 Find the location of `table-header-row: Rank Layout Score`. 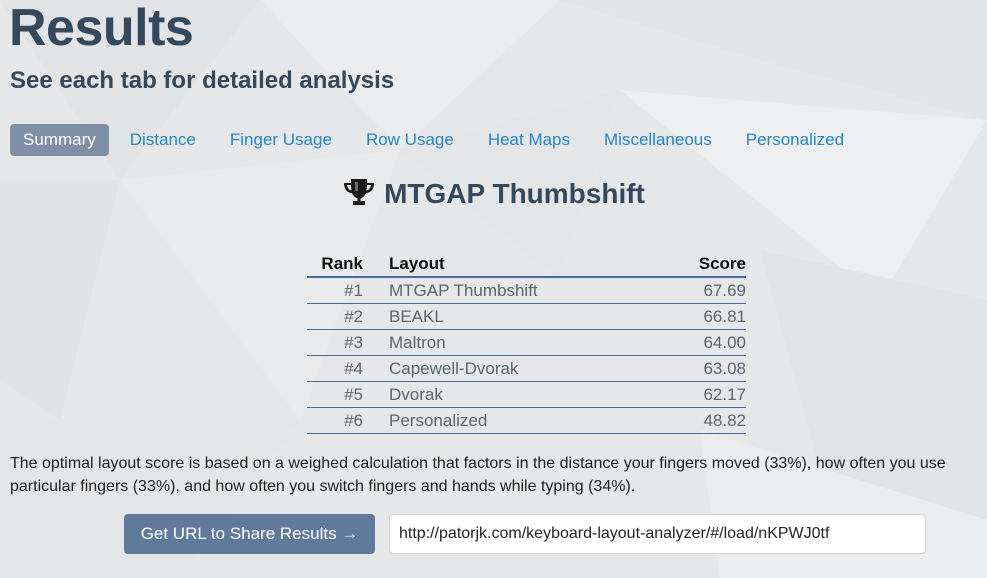

table-header-row: Rank Layout Score is located at coordinates (526, 265).